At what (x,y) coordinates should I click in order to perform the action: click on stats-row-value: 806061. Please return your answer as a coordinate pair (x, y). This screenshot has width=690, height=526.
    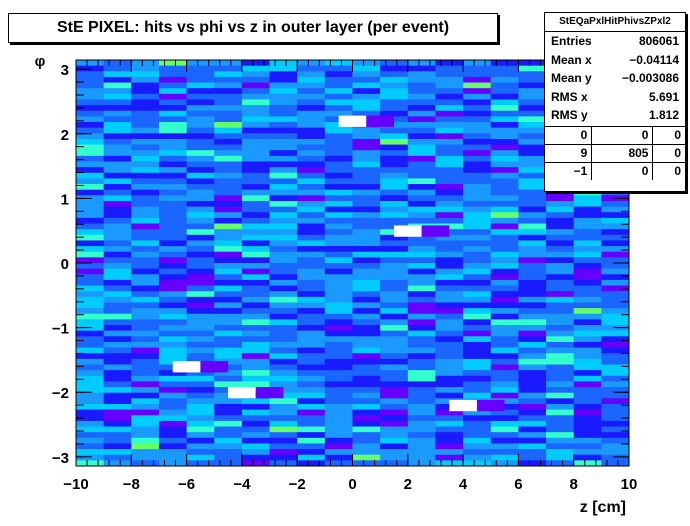
    Looking at the image, I should click on (658, 41).